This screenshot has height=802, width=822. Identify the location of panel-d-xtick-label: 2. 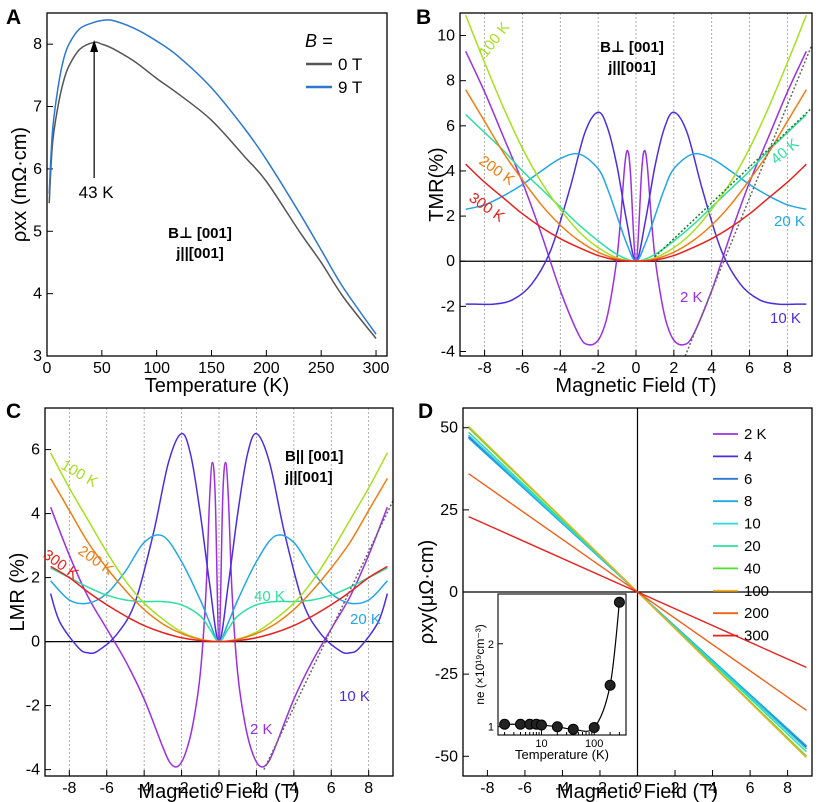
(675, 788).